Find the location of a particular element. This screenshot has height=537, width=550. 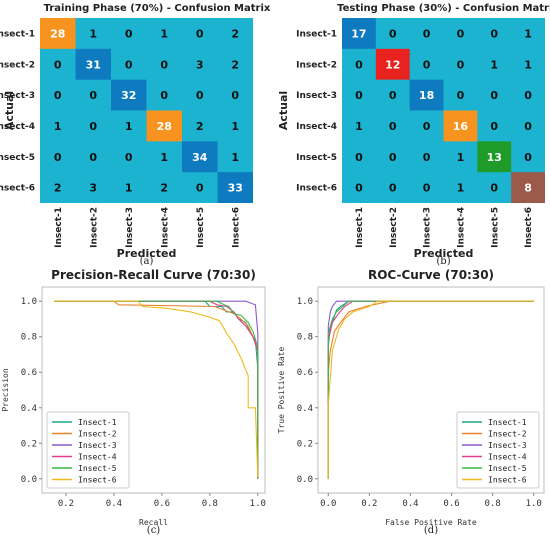

col-tick-label: Insect-1 is located at coordinates (59, 227).